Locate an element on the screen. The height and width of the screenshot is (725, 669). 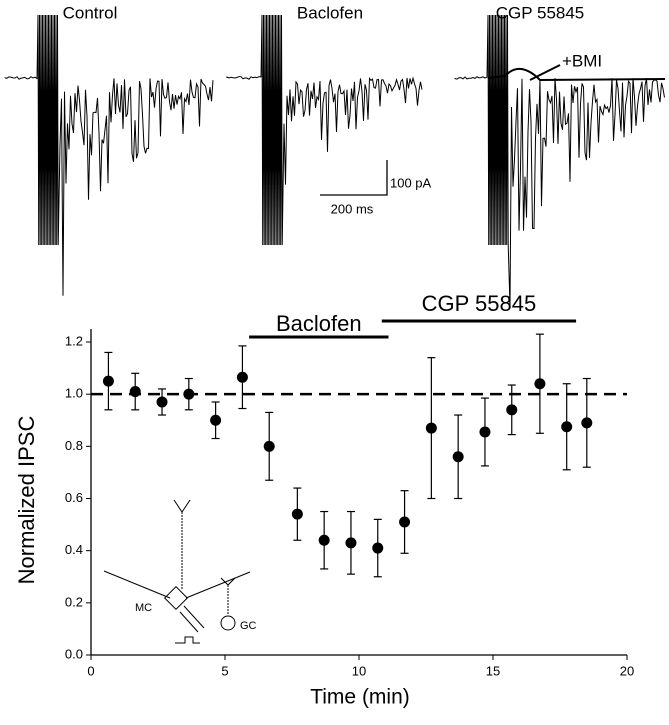
period-label: CGP 55845 is located at coordinates (479, 303).